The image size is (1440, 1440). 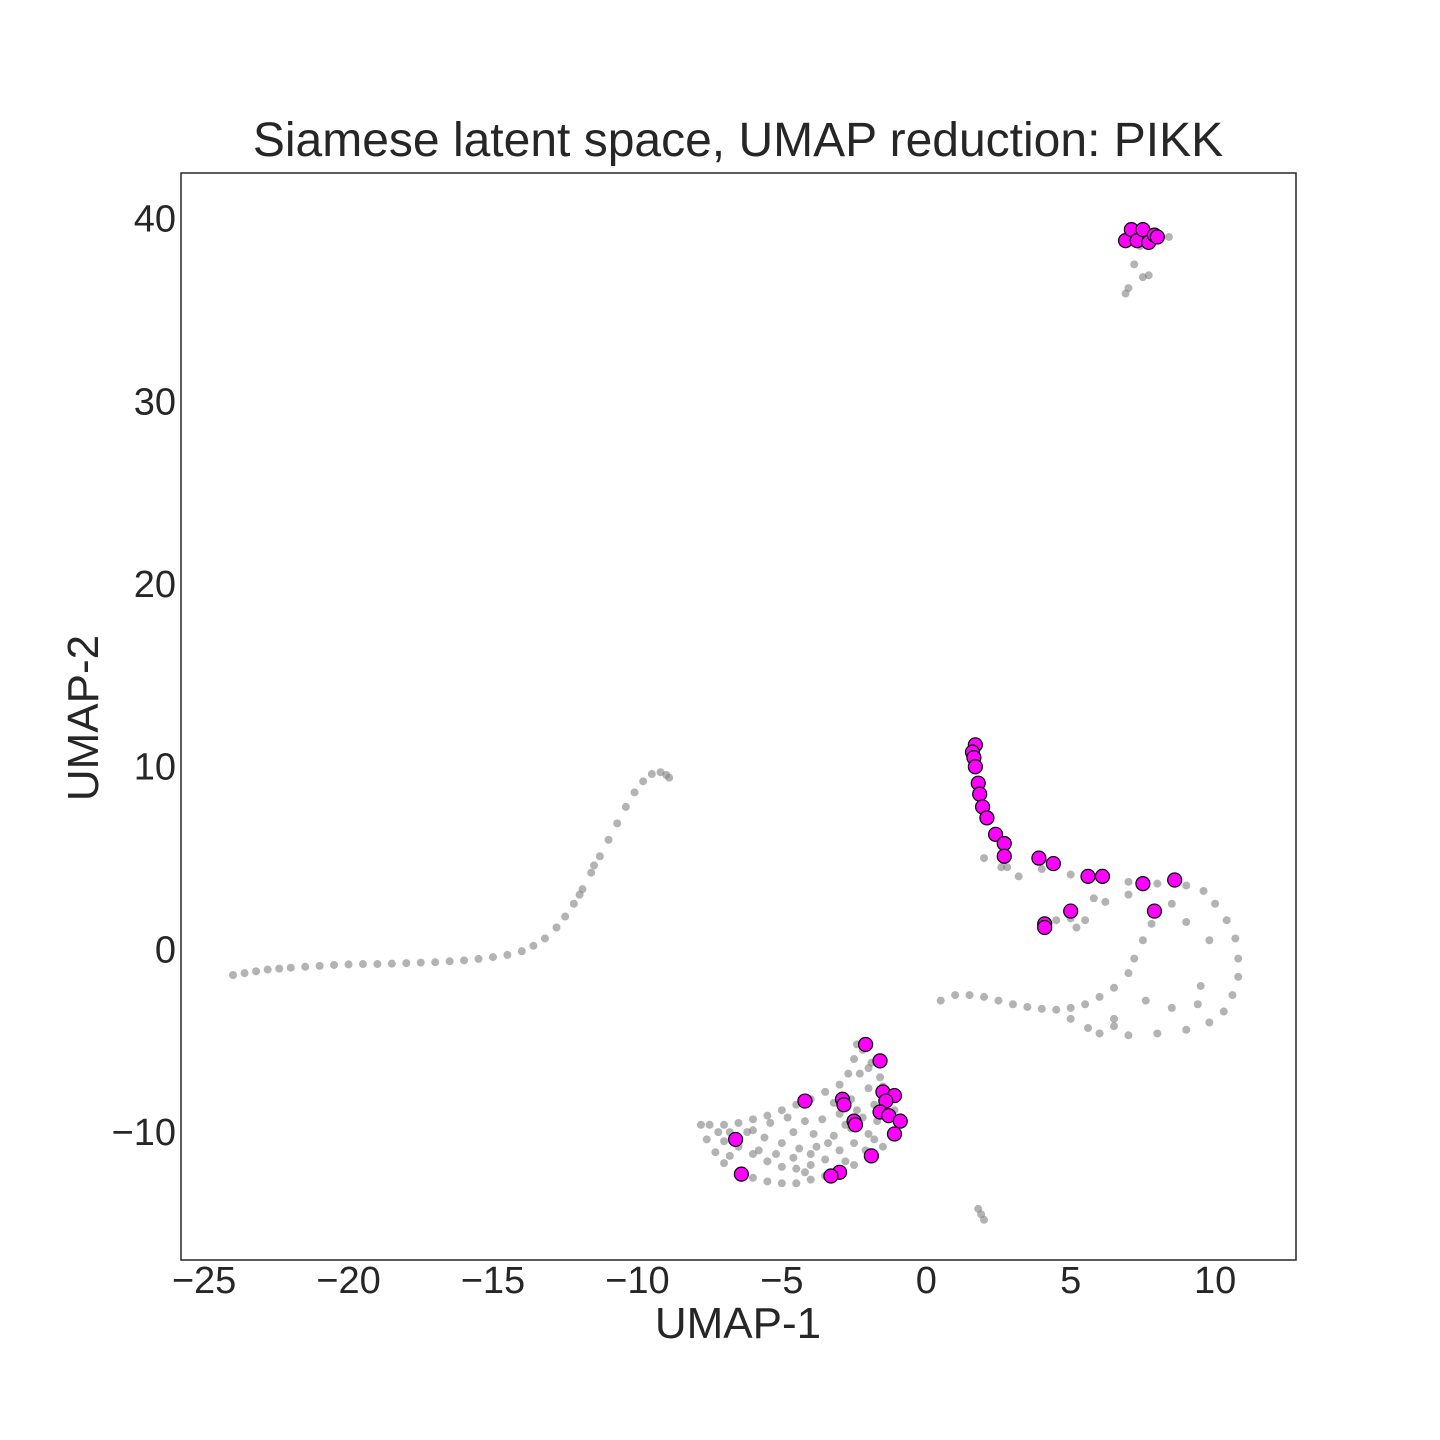 What do you see at coordinates (165, 950) in the screenshot?
I see `y-tick-label: 0` at bounding box center [165, 950].